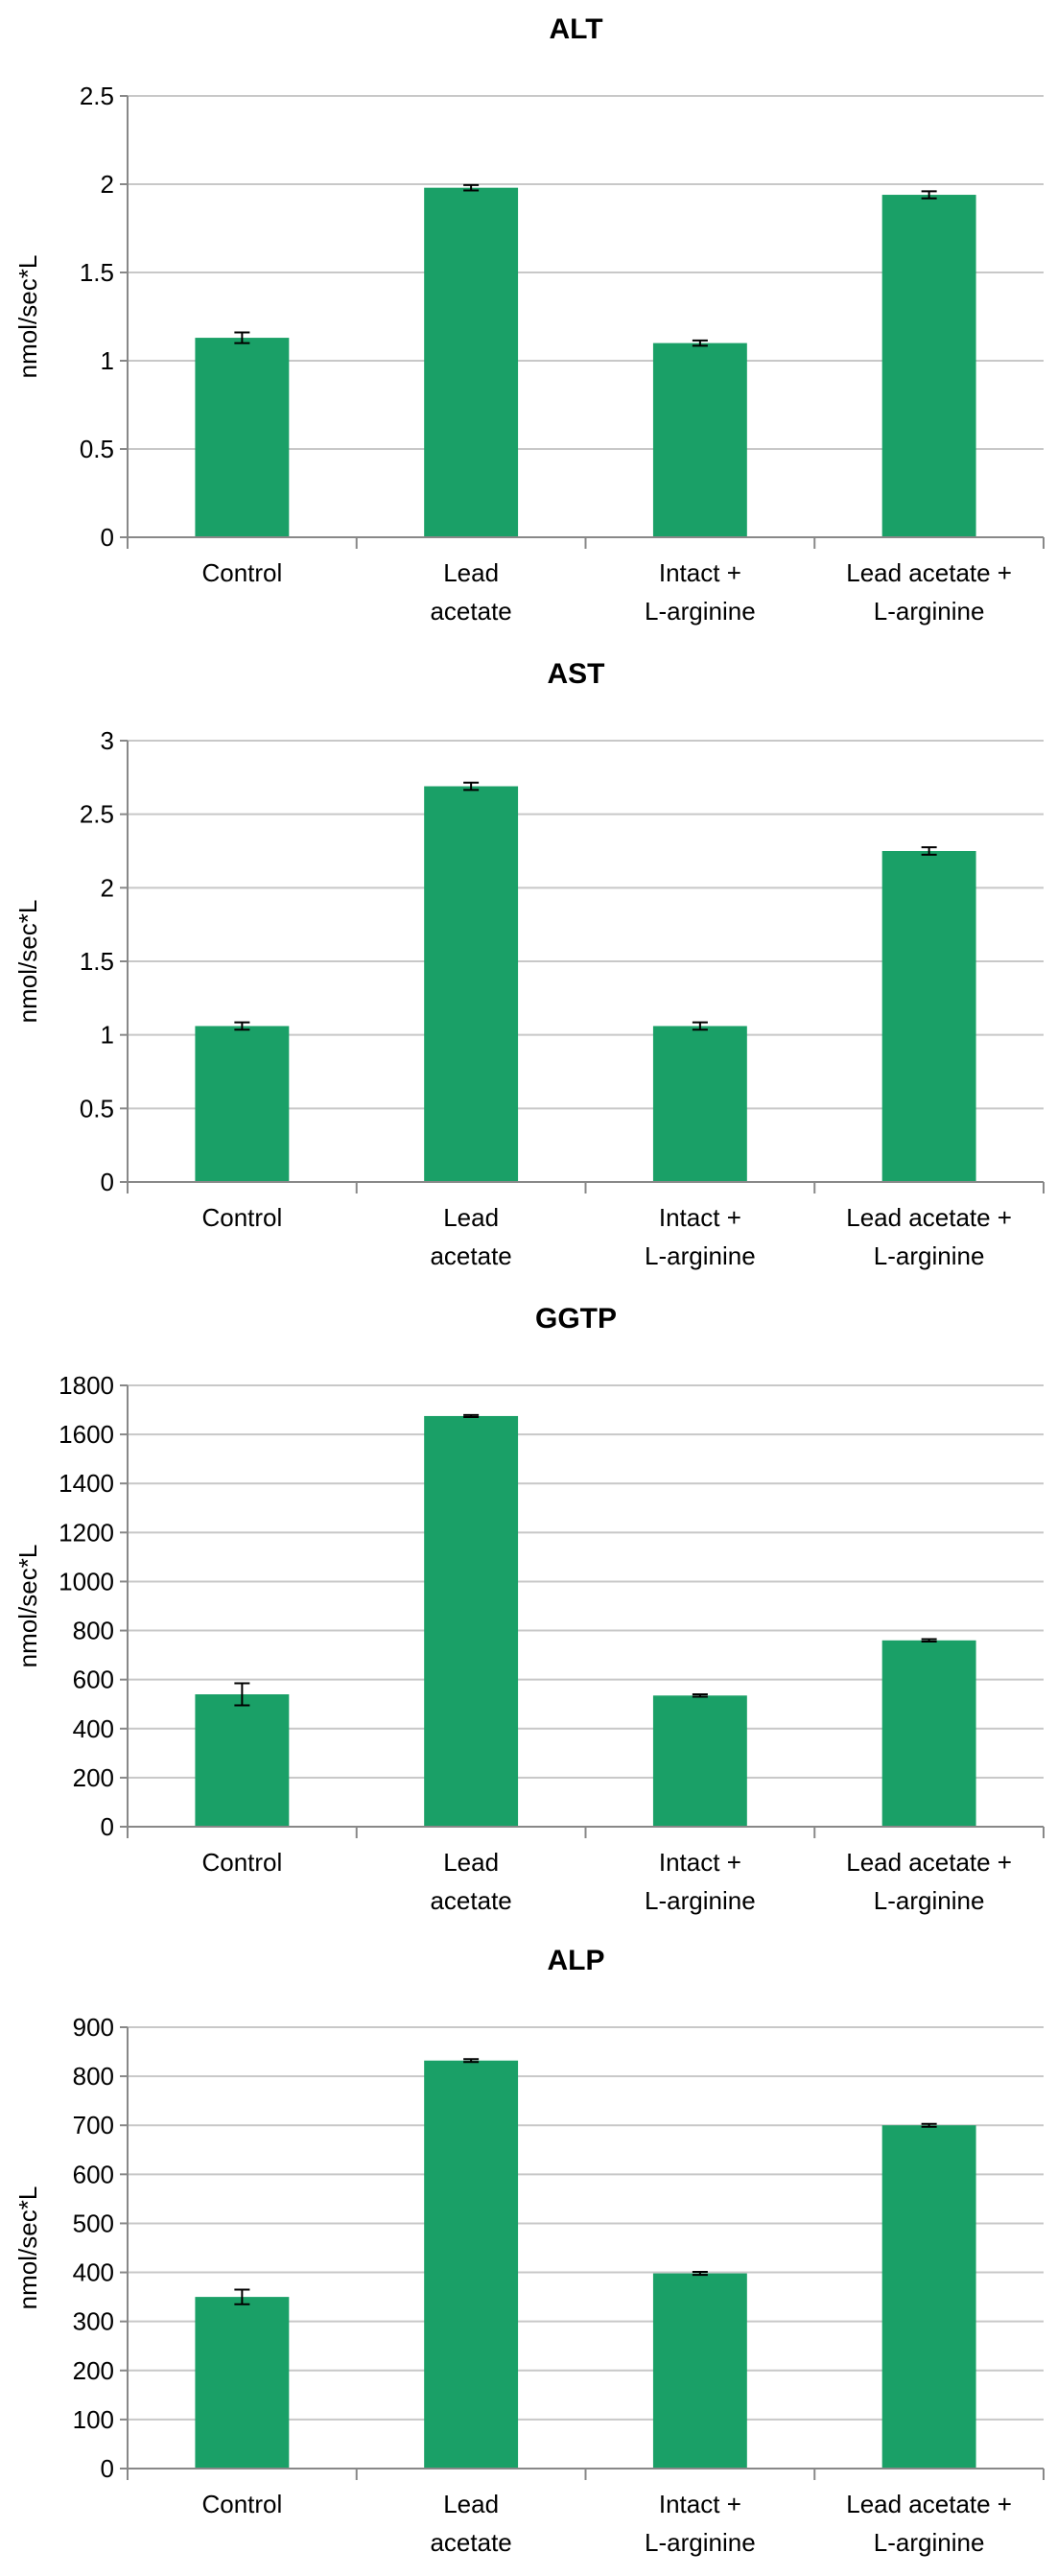 The width and height of the screenshot is (1057, 2576). I want to click on chart-title: ALP, so click(576, 1960).